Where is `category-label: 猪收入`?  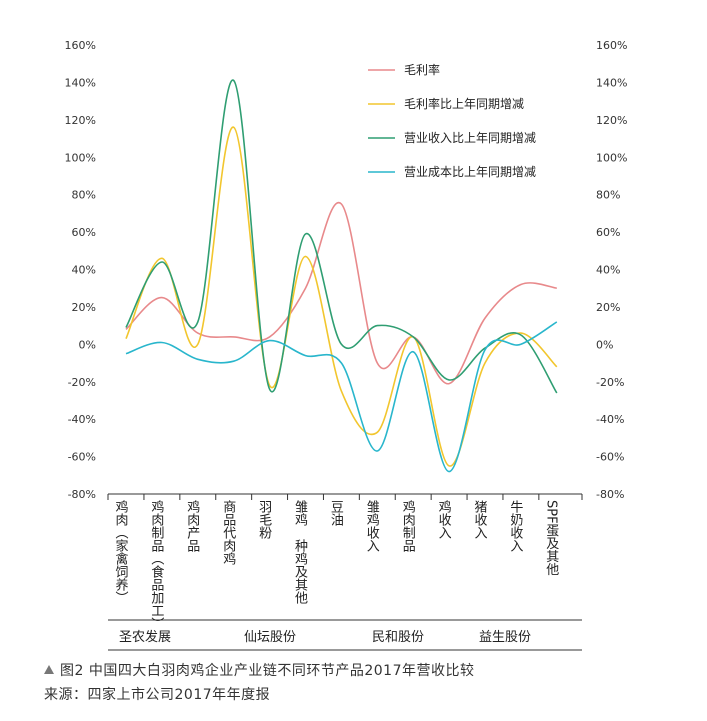
category-label: 猪收入 is located at coordinates (480, 519).